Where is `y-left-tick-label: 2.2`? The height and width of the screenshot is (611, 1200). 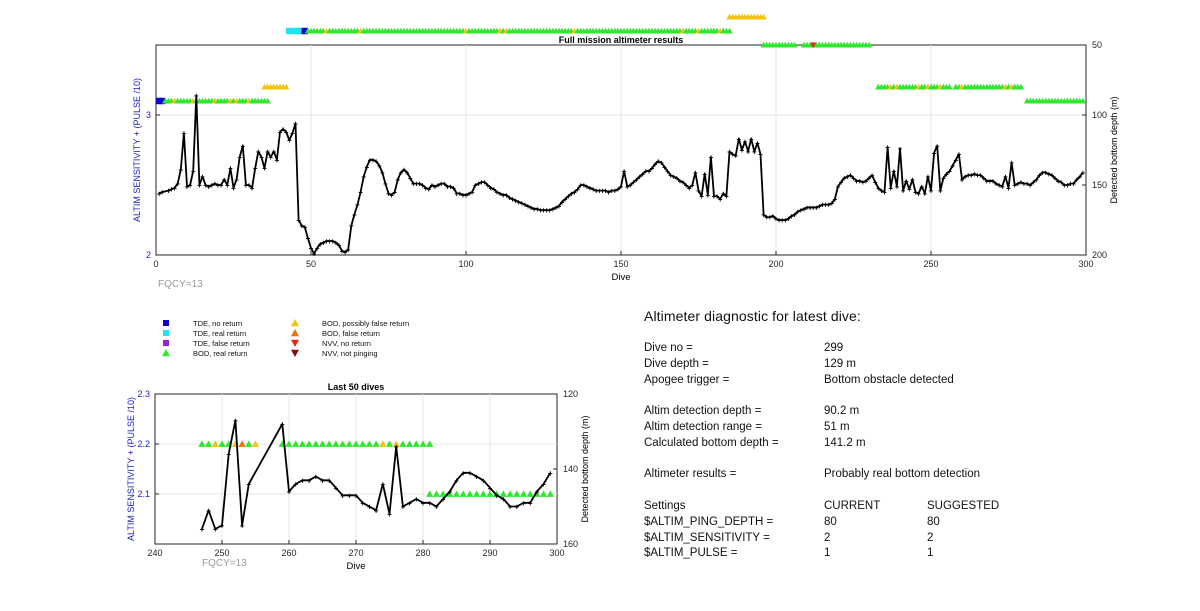 y-left-tick-label: 2.2 is located at coordinates (143, 444).